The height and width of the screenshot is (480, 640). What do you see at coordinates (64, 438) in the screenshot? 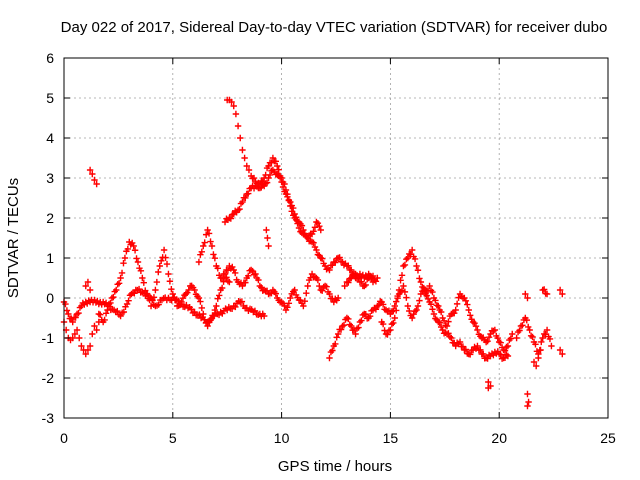
I see `x-tick-label: 0` at bounding box center [64, 438].